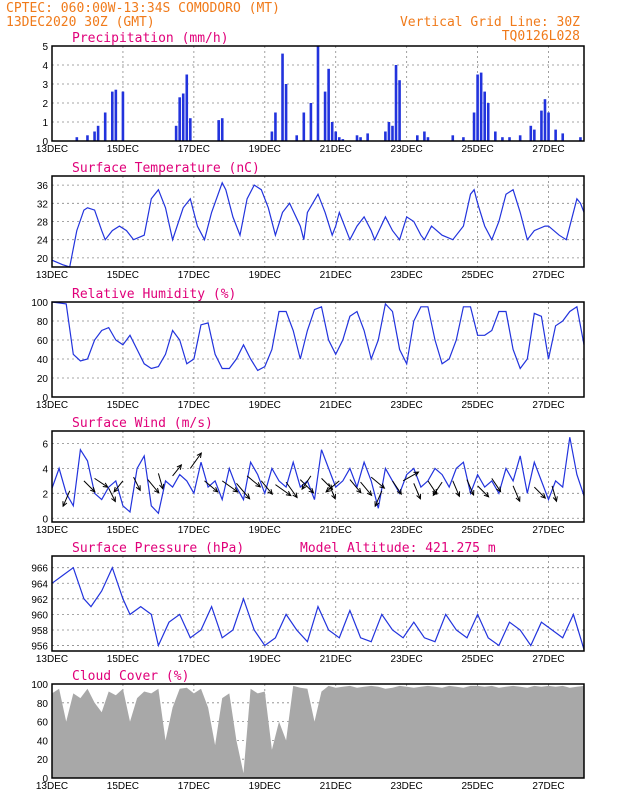  What do you see at coordinates (158, 548) in the screenshot?
I see `pressure-title: Surface Pressure (hPa)` at bounding box center [158, 548].